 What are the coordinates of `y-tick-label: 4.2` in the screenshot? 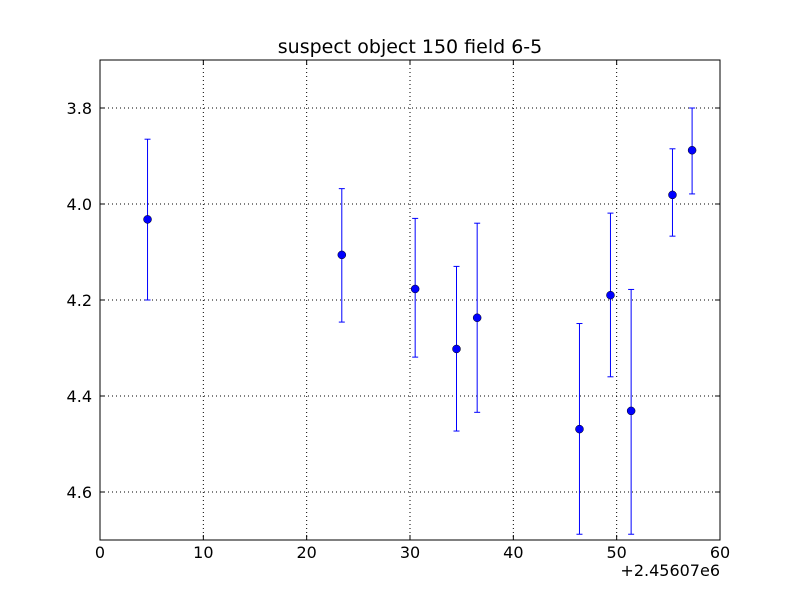 It's located at (79, 300).